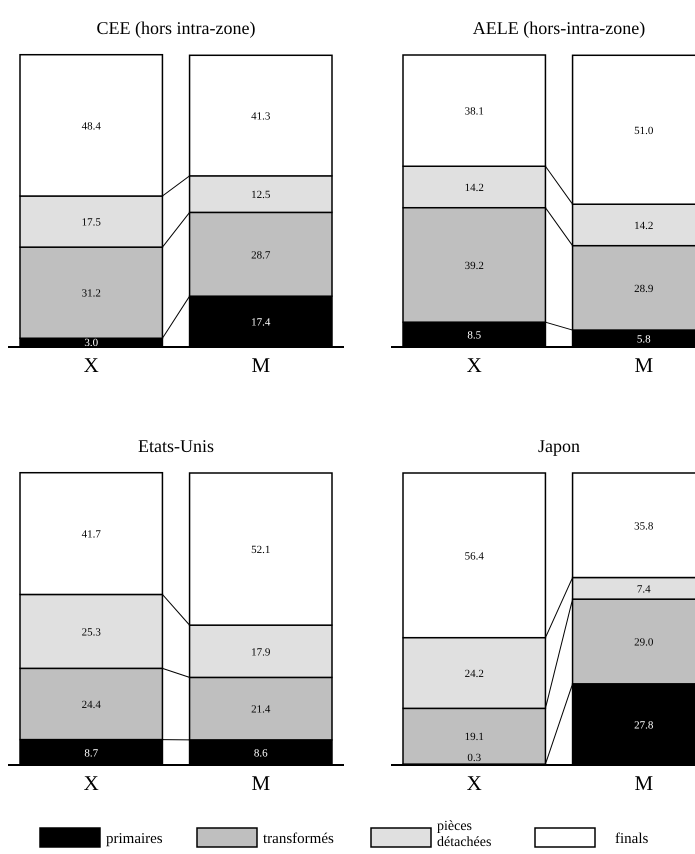 This screenshot has width=695, height=854. What do you see at coordinates (91, 294) in the screenshot?
I see `data-label: 31.2` at bounding box center [91, 294].